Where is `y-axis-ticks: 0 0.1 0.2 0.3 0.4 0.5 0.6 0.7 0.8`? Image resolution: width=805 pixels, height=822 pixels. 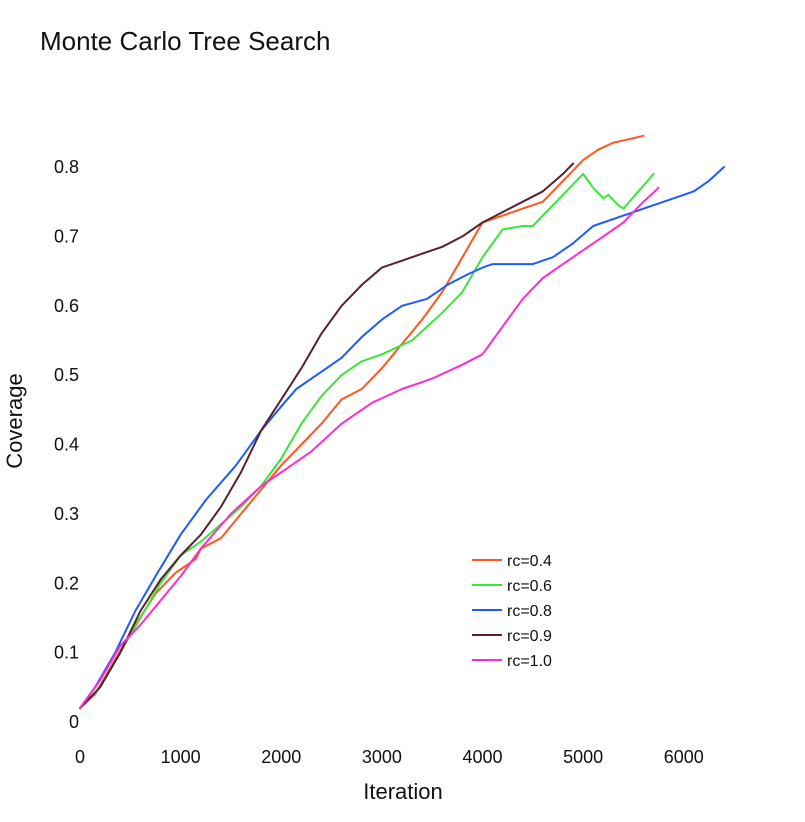
y-axis-ticks: 0 0.1 0.2 0.3 0.4 0.5 0.6 0.7 0.8 is located at coordinates (66, 444).